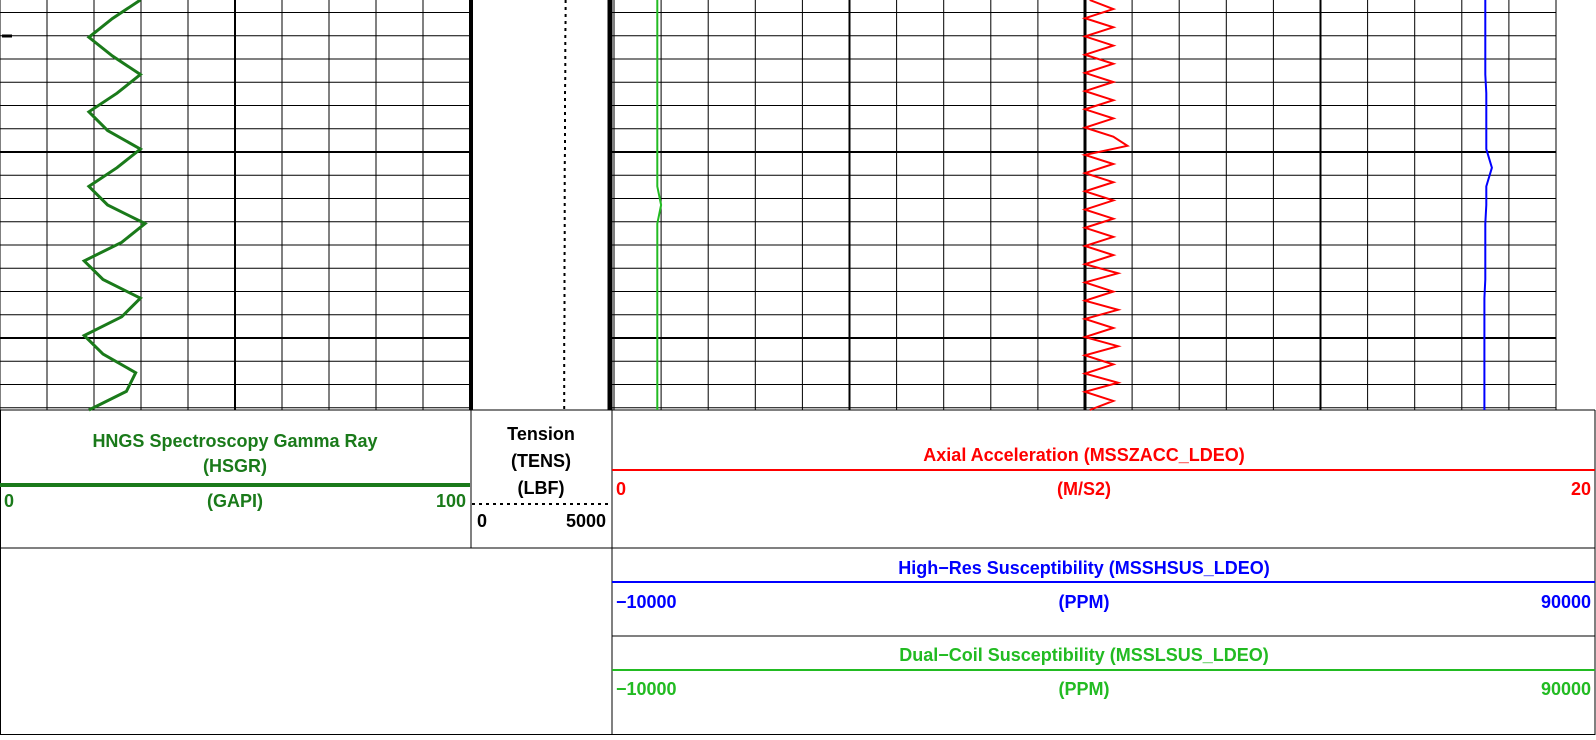  Describe the element at coordinates (1084, 655) in the screenshot. I see `curve-title: Dual−Coil Susceptibility (MSSLSUS_LDEO)` at that location.